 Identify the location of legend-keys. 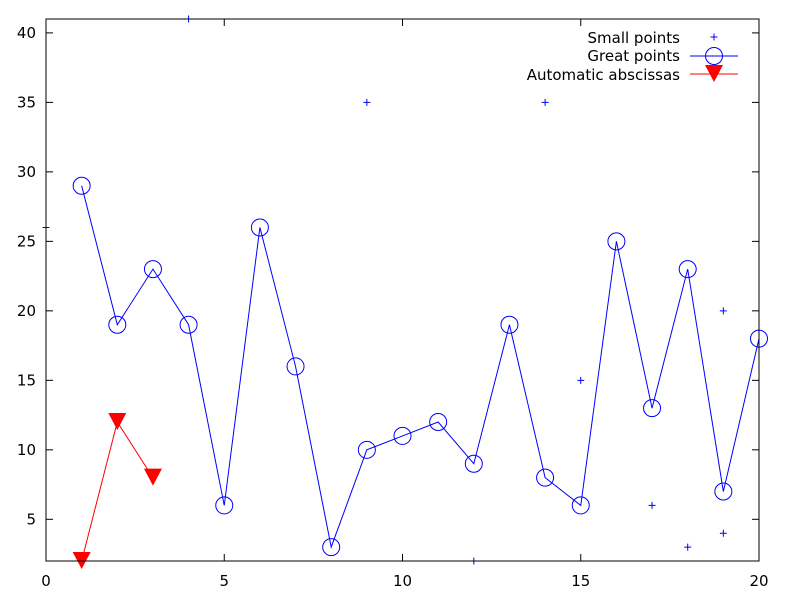
(714, 57).